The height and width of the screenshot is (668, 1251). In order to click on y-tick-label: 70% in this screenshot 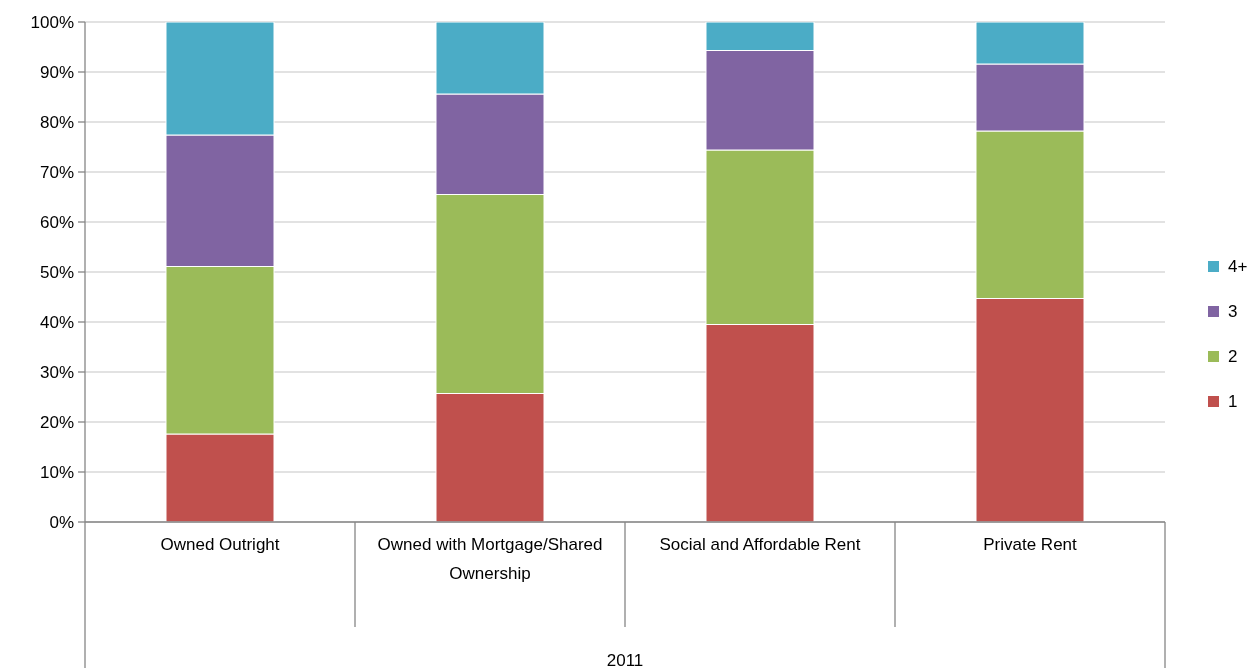, I will do `click(56, 173)`.